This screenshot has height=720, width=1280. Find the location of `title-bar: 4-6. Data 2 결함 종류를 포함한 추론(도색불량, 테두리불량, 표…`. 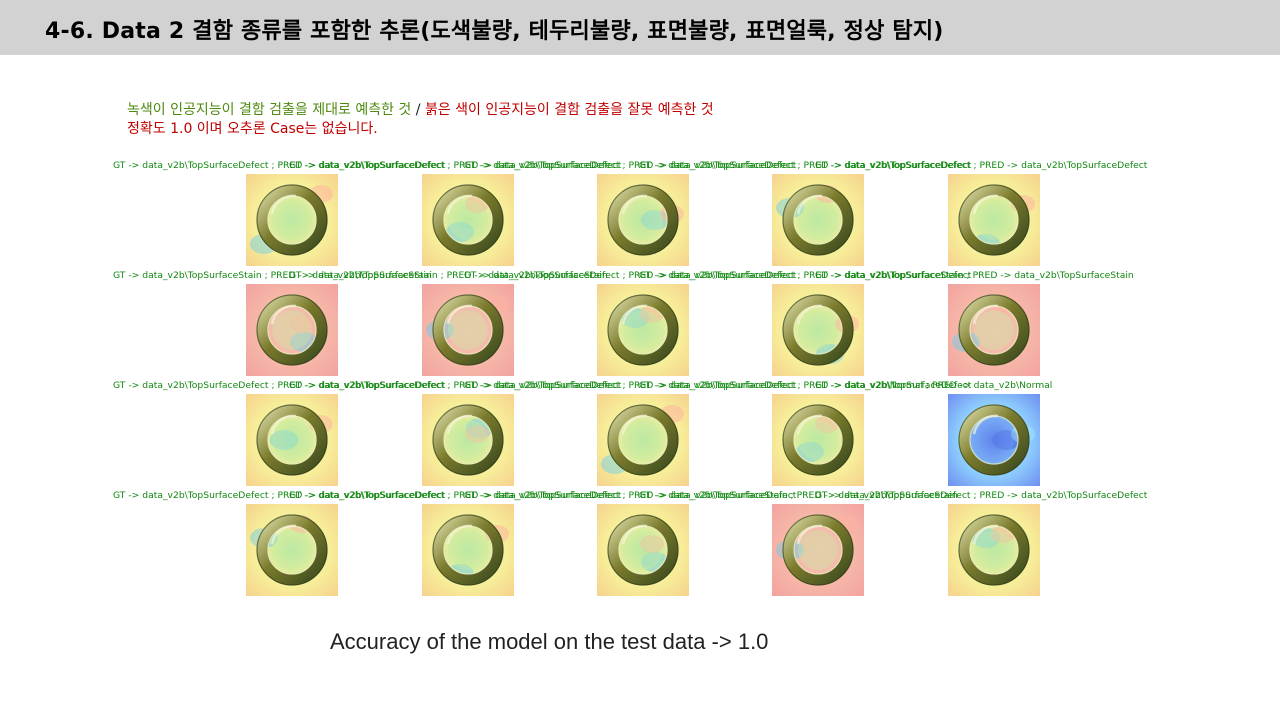

title-bar: 4-6. Data 2 결함 종류를 포함한 추론(도색불량, 테두리불량, 표… is located at coordinates (640, 27).